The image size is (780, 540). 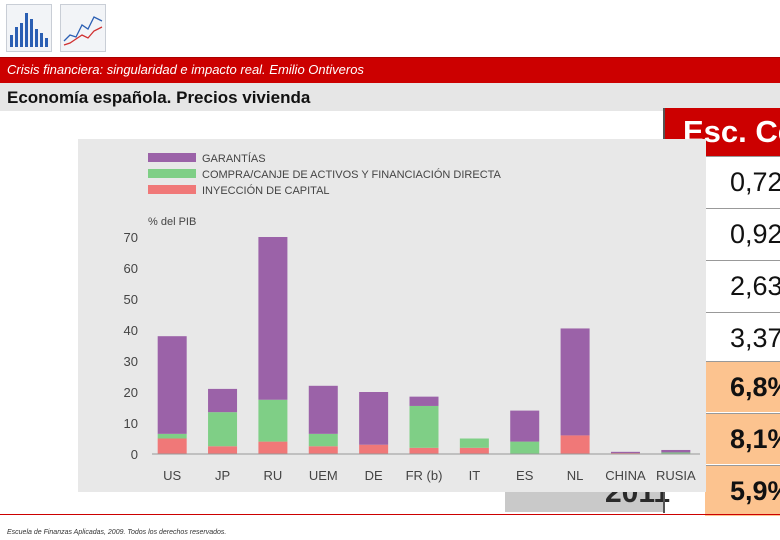 What do you see at coordinates (131, 423) in the screenshot?
I see `y-tick-label: 10` at bounding box center [131, 423].